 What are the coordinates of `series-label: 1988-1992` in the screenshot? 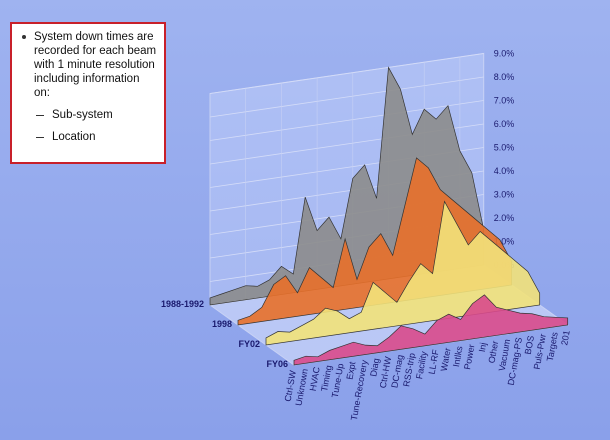 It's located at (182, 304).